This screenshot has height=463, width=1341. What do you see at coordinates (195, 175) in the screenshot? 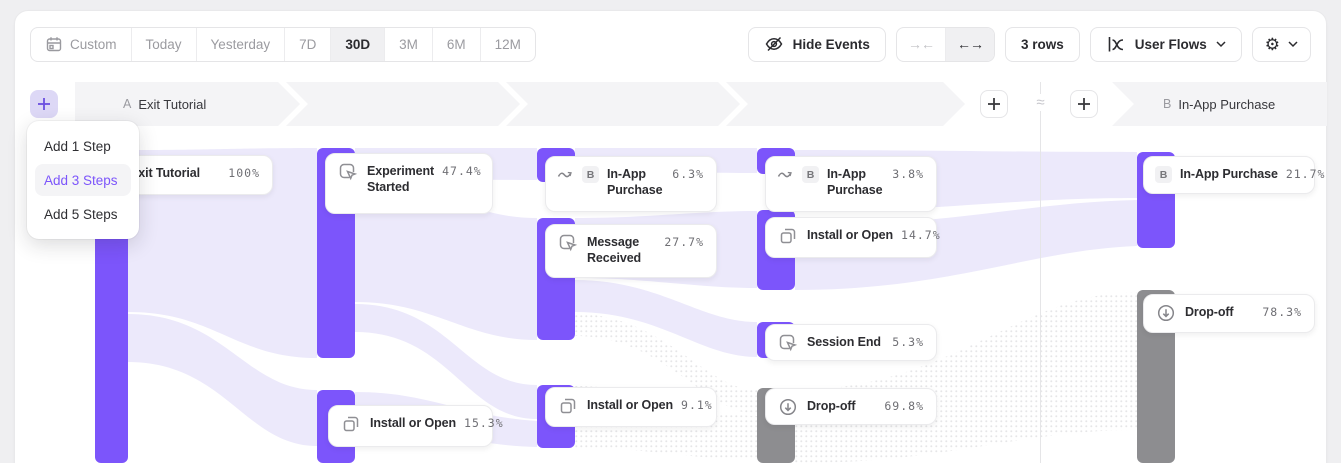
I see `node-exit-tutorial: Exit Tutorial 100%` at bounding box center [195, 175].